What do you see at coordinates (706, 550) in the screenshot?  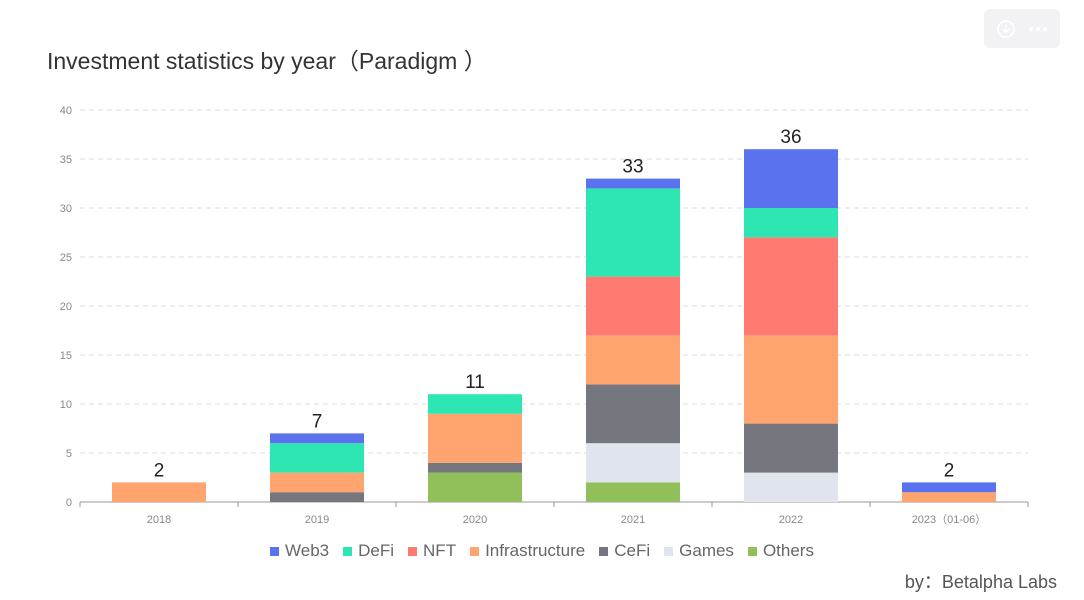 I see `legend-label: Games` at bounding box center [706, 550].